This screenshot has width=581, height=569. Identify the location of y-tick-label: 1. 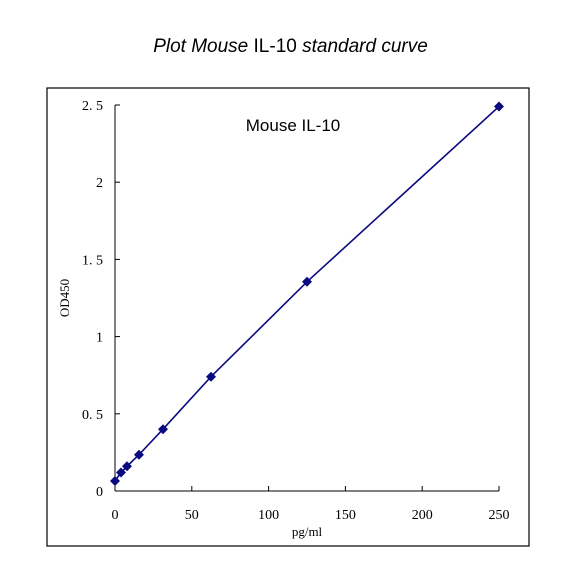
(99, 338).